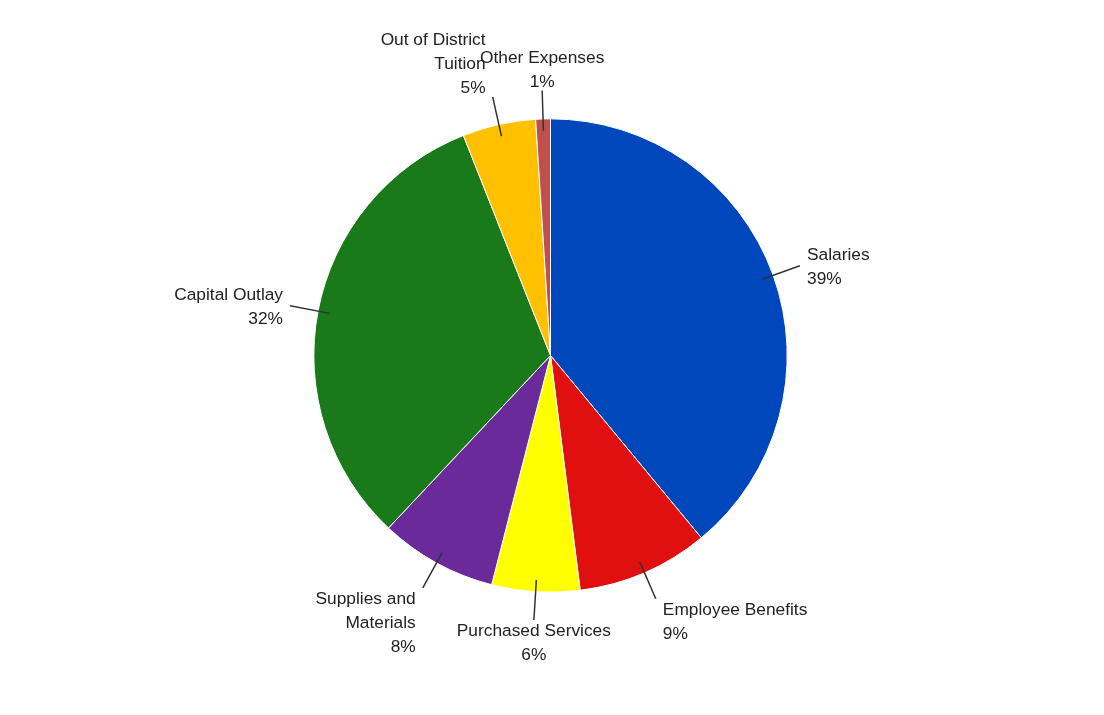 This screenshot has width=1104, height=715. Describe the element at coordinates (838, 253) in the screenshot. I see `slice-label: Salaries` at that location.